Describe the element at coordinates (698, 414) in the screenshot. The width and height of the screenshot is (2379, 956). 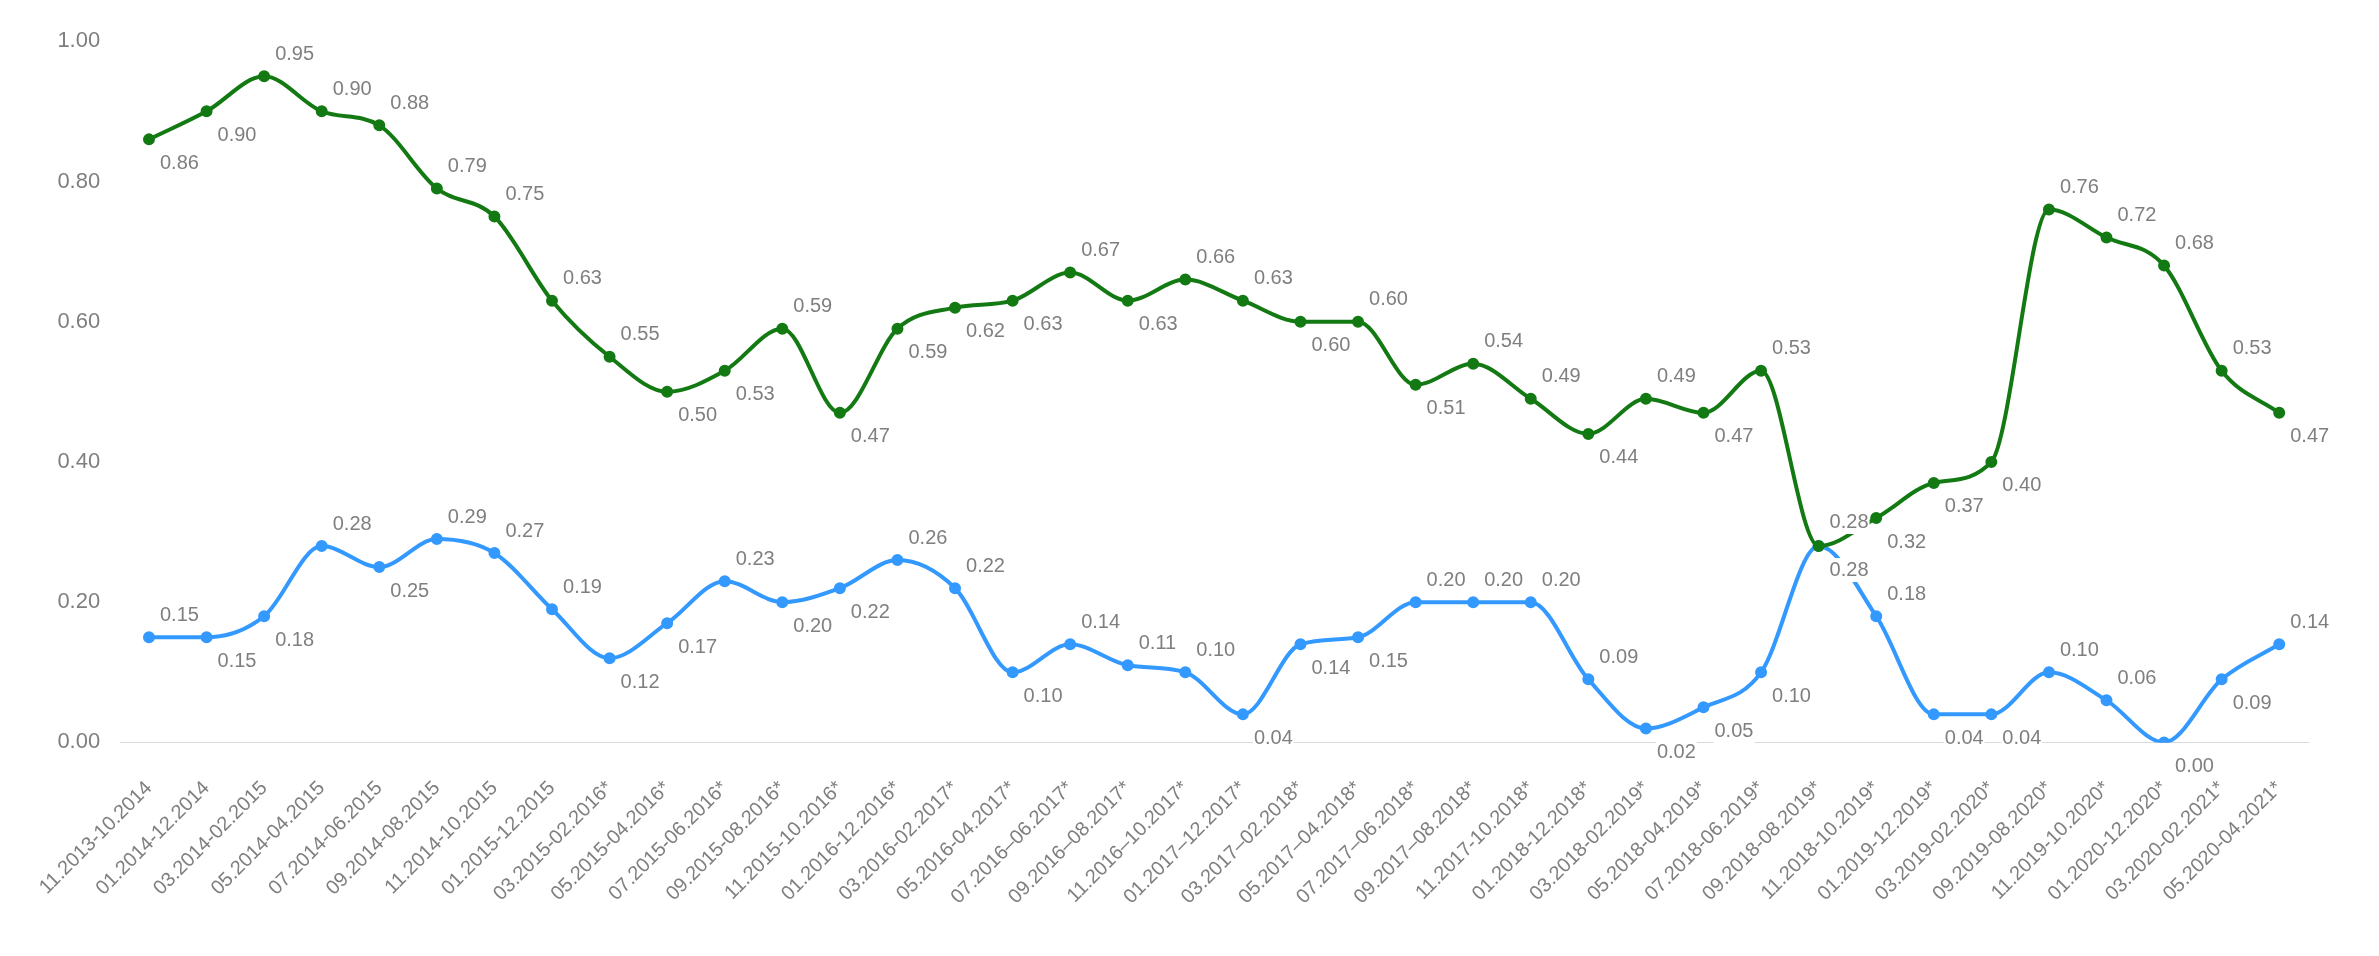
I see `data-label: 0.50` at that location.